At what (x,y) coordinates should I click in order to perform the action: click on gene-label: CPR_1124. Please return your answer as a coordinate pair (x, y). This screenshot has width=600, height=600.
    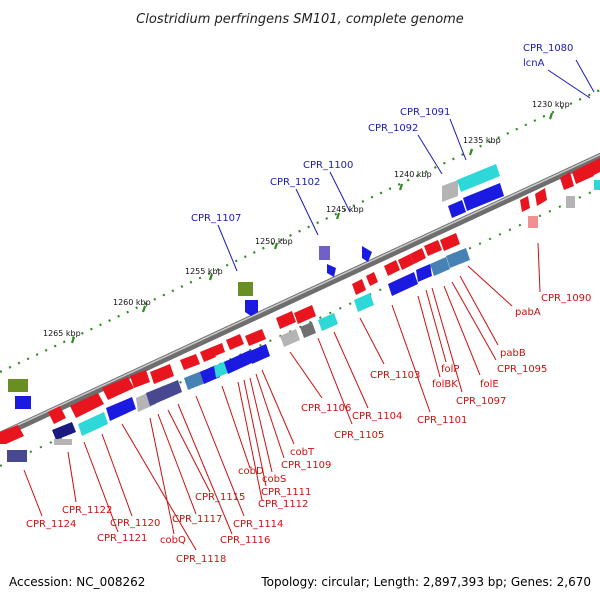
    Looking at the image, I should click on (51, 524).